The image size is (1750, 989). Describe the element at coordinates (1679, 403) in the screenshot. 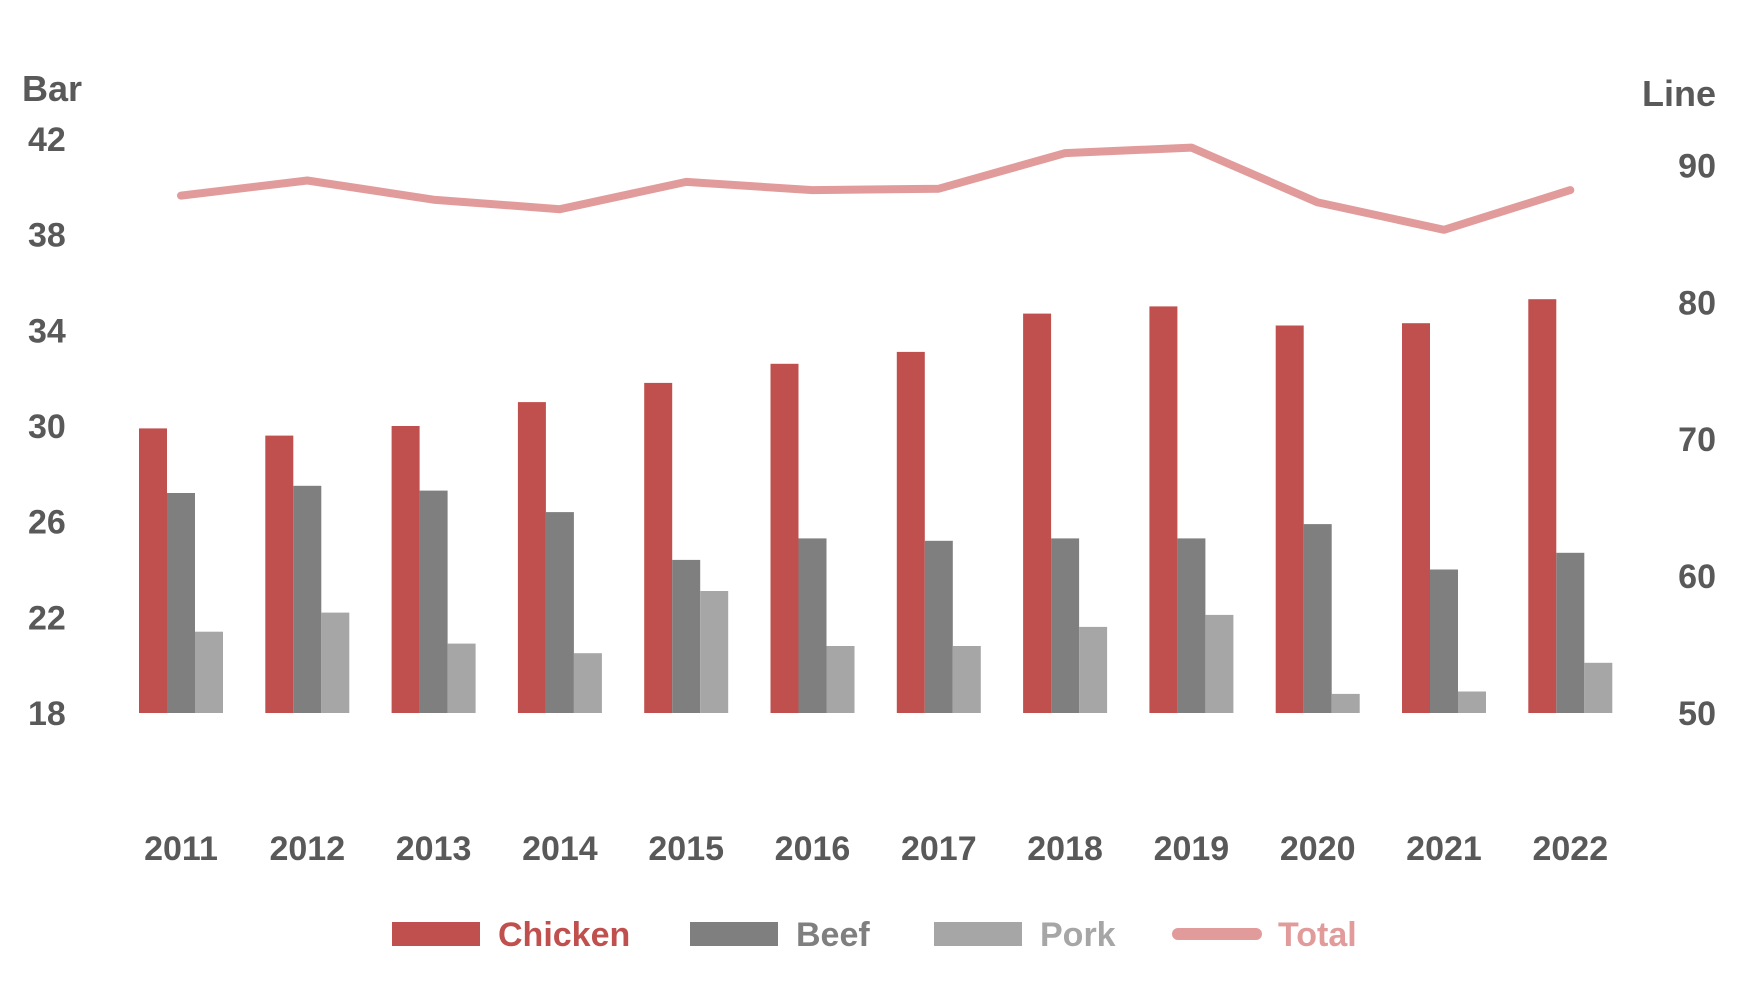

I see `right-axis: Line 90 80 70 60 50` at that location.